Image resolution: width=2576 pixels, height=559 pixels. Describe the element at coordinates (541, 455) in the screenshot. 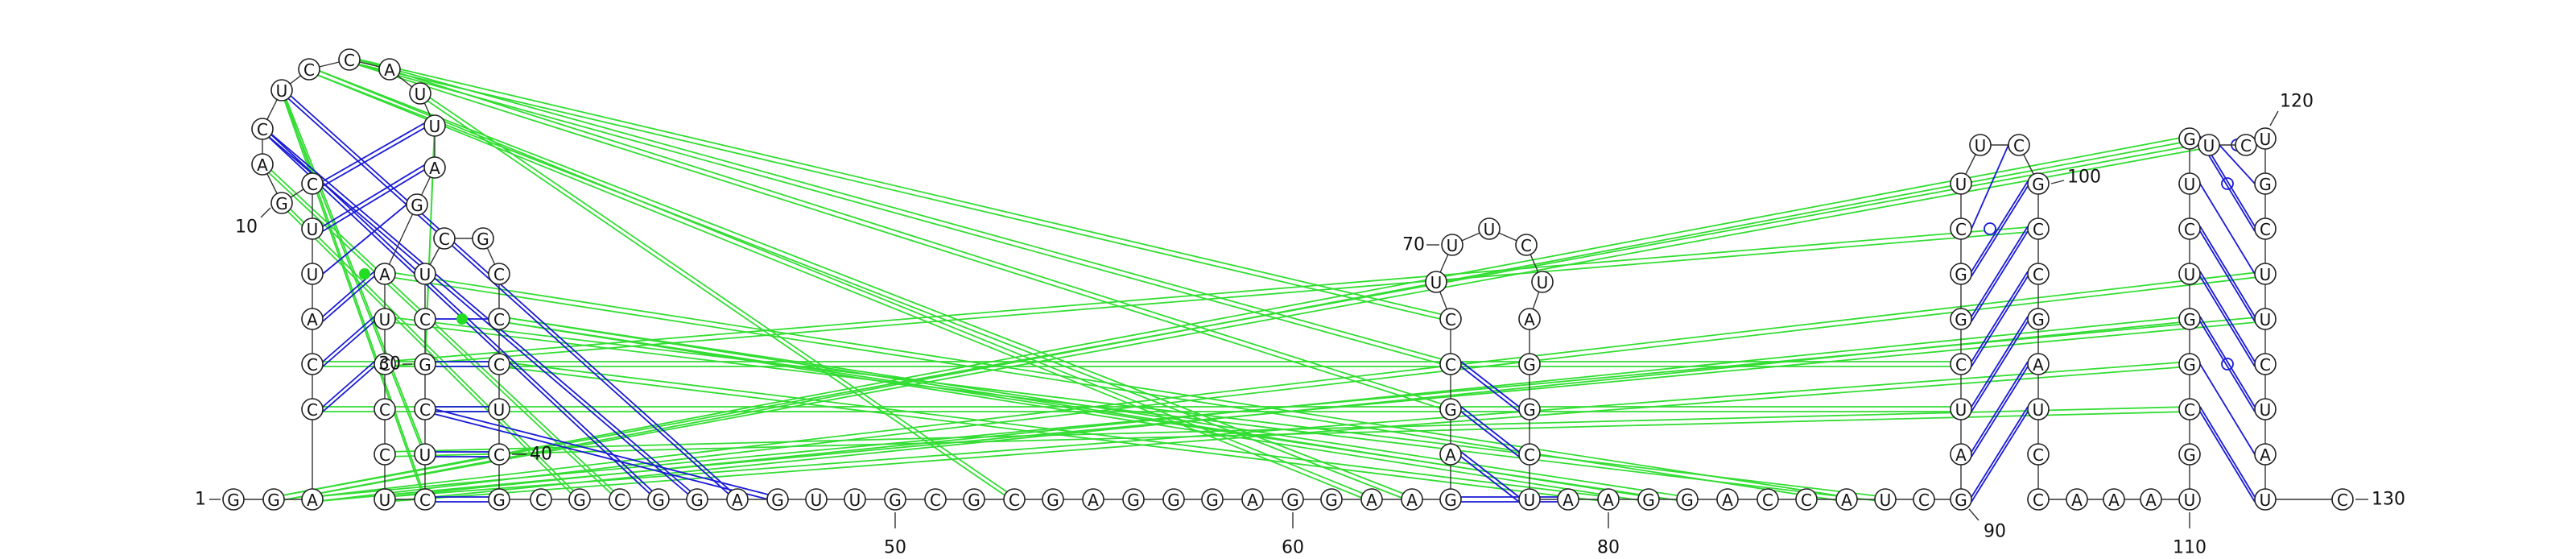

I see `position-label: 40` at that location.